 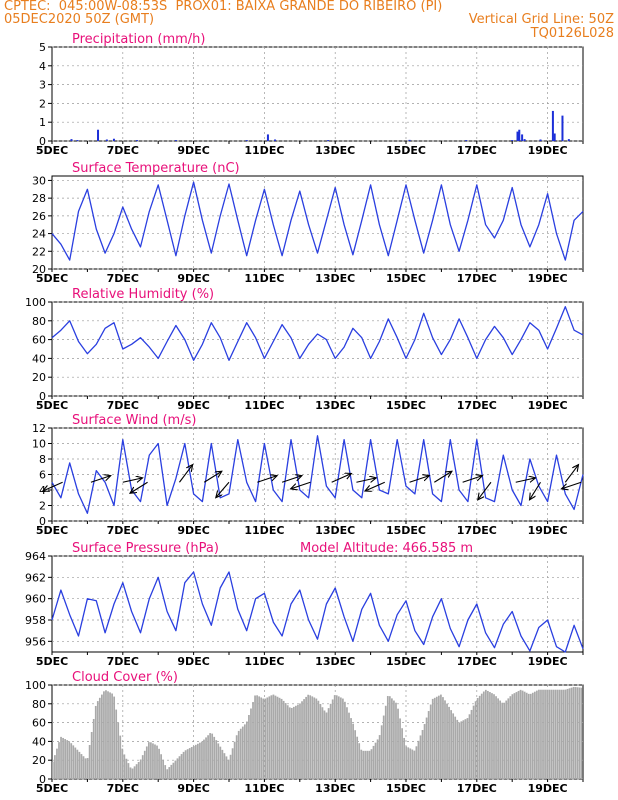 What do you see at coordinates (39, 377) in the screenshot?
I see `y-tick-label: 20` at bounding box center [39, 377].